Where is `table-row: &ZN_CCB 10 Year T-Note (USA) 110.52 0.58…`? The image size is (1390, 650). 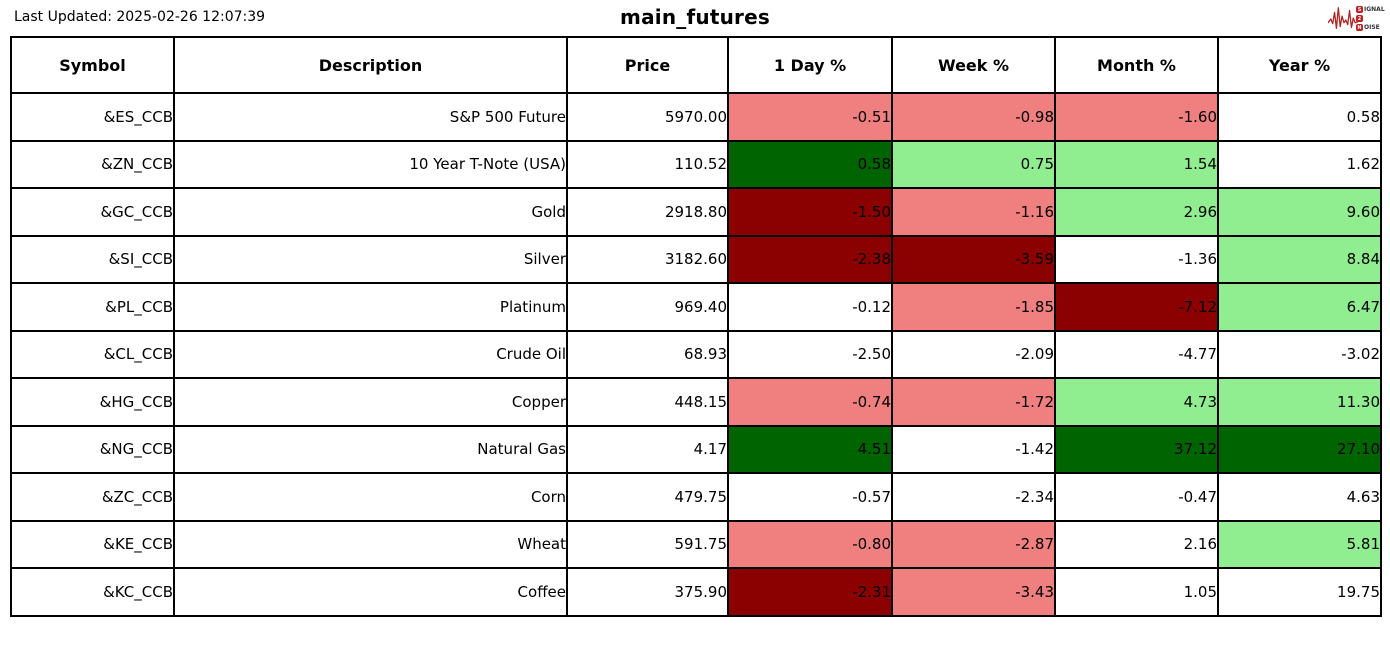 table-row: &ZN_CCB 10 Year T-Note (USA) 110.52 0.58… is located at coordinates (696, 164).